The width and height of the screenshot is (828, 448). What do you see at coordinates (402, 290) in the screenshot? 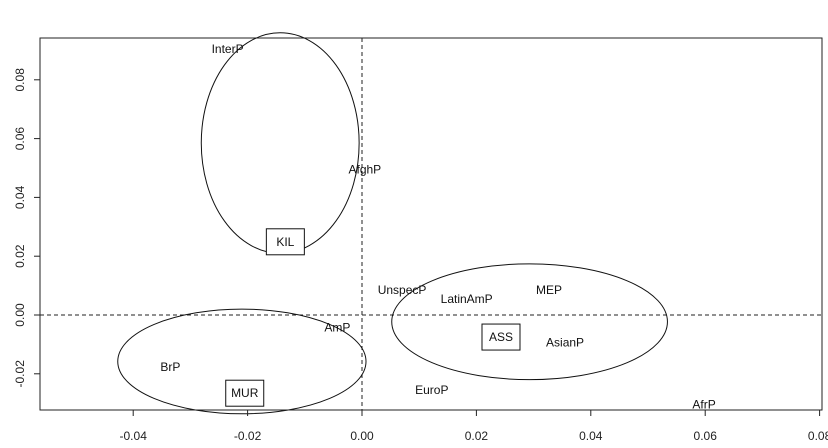
I see `point-label-unspecp: UnspecP` at bounding box center [402, 290].